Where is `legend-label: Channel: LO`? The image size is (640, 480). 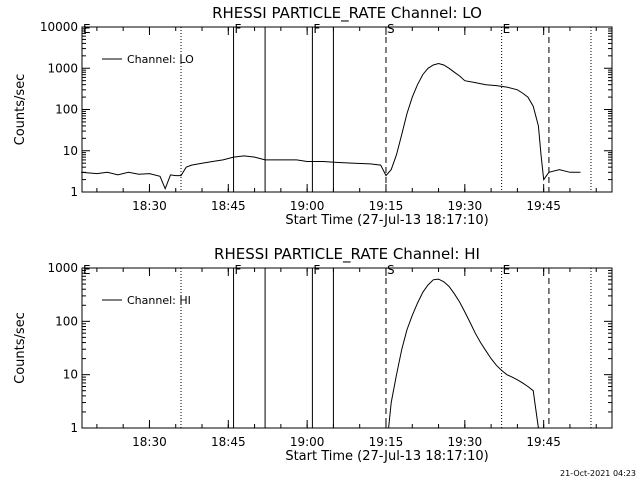 legend-label: Channel: LO is located at coordinates (160, 59).